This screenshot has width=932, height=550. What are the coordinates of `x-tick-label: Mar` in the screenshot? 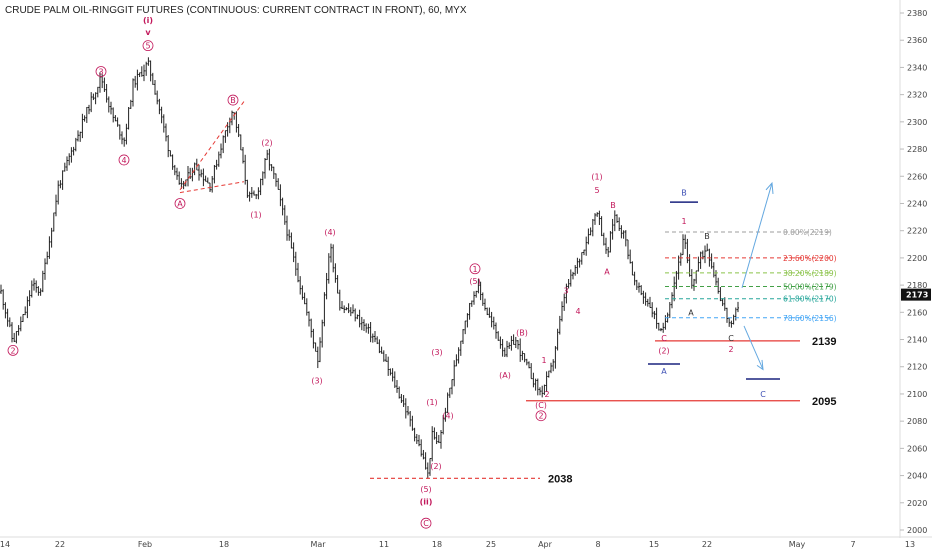 It's located at (318, 544).